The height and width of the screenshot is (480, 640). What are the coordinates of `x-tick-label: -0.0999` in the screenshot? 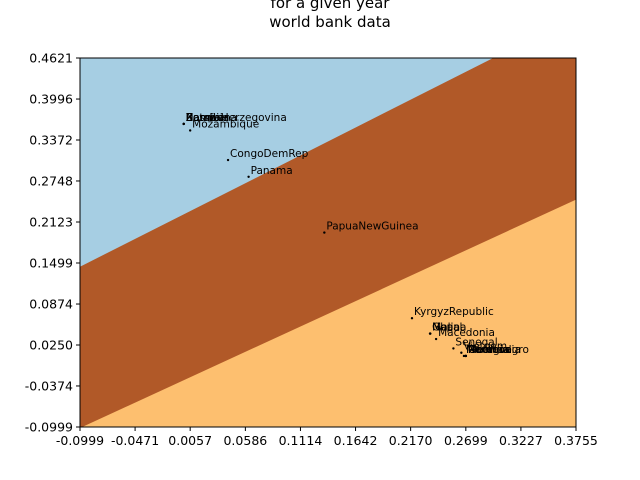 It's located at (80, 440).